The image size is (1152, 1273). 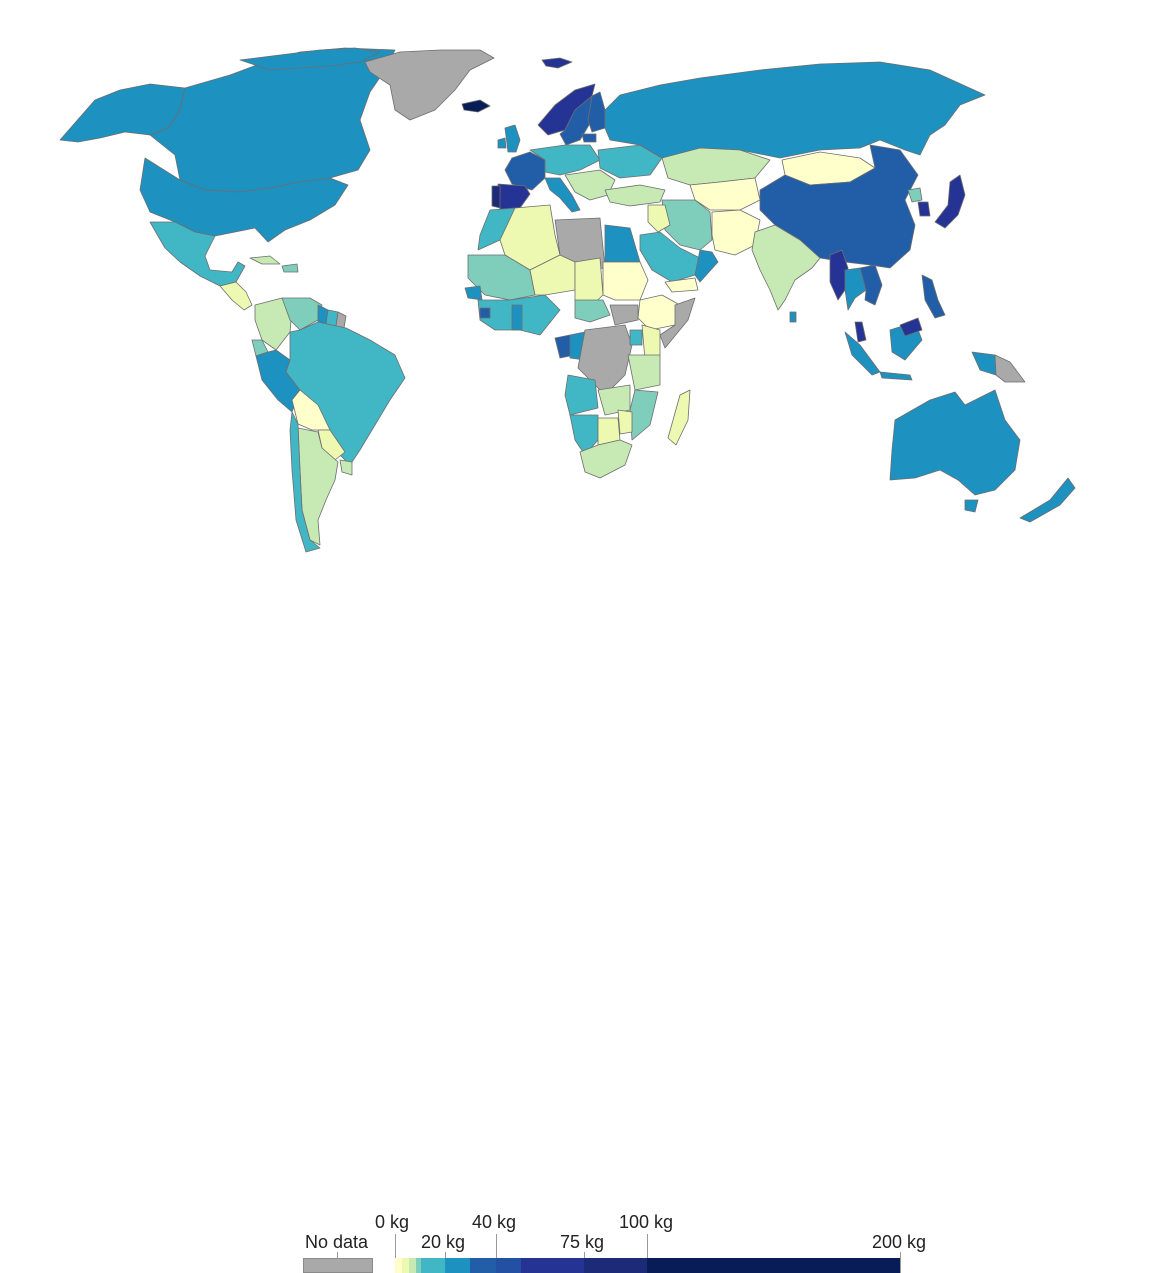 What do you see at coordinates (659, 218) in the screenshot?
I see `region-iraq` at bounding box center [659, 218].